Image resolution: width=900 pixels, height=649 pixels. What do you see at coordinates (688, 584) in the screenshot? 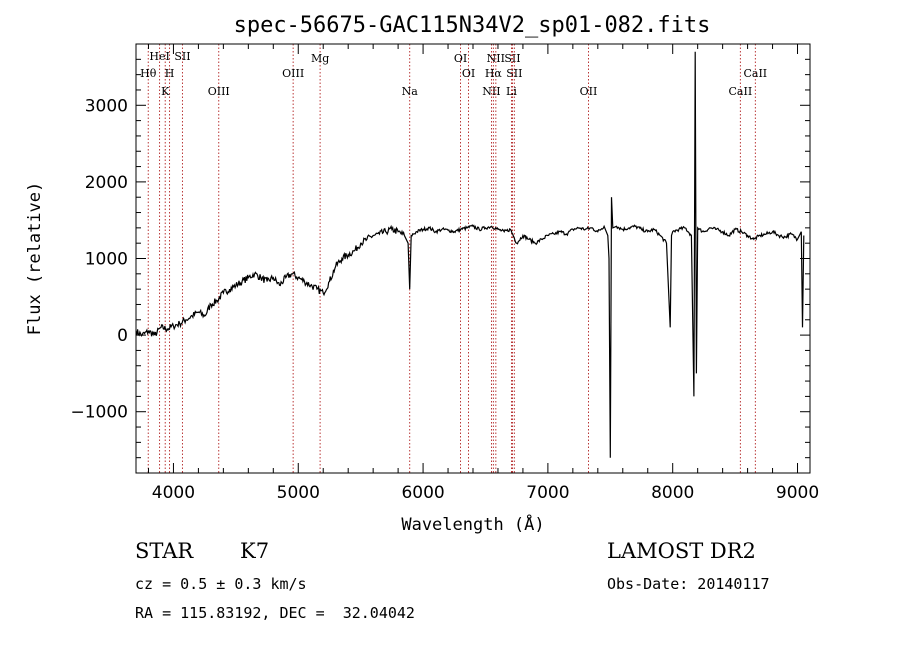
I see `obs-date: Obs-Date: 20140117` at bounding box center [688, 584].